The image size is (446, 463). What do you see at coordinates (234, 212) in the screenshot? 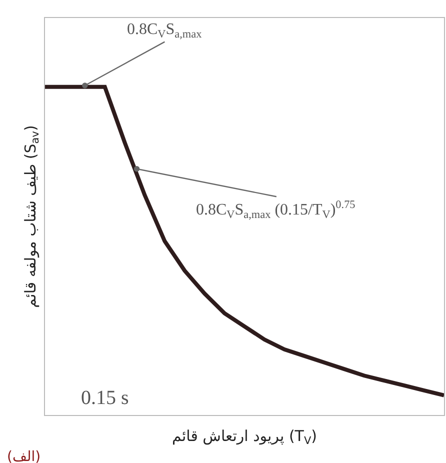
I see `annotation: 0.8C$_{V}$S$_{a,max}$` at bounding box center [234, 212].